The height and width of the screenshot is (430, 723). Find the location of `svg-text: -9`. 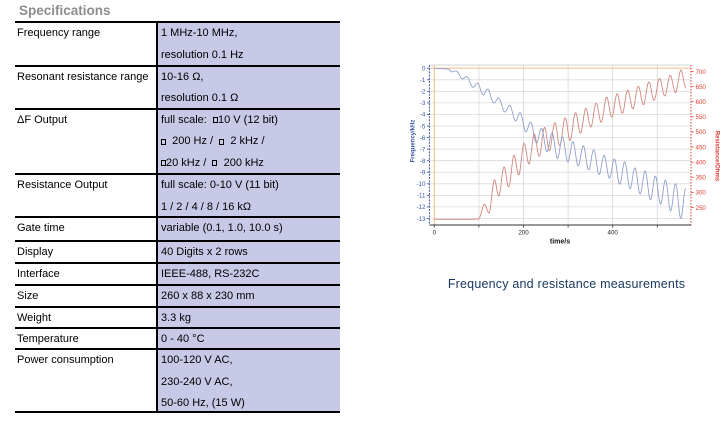

svg-text: -9 is located at coordinates (423, 173).